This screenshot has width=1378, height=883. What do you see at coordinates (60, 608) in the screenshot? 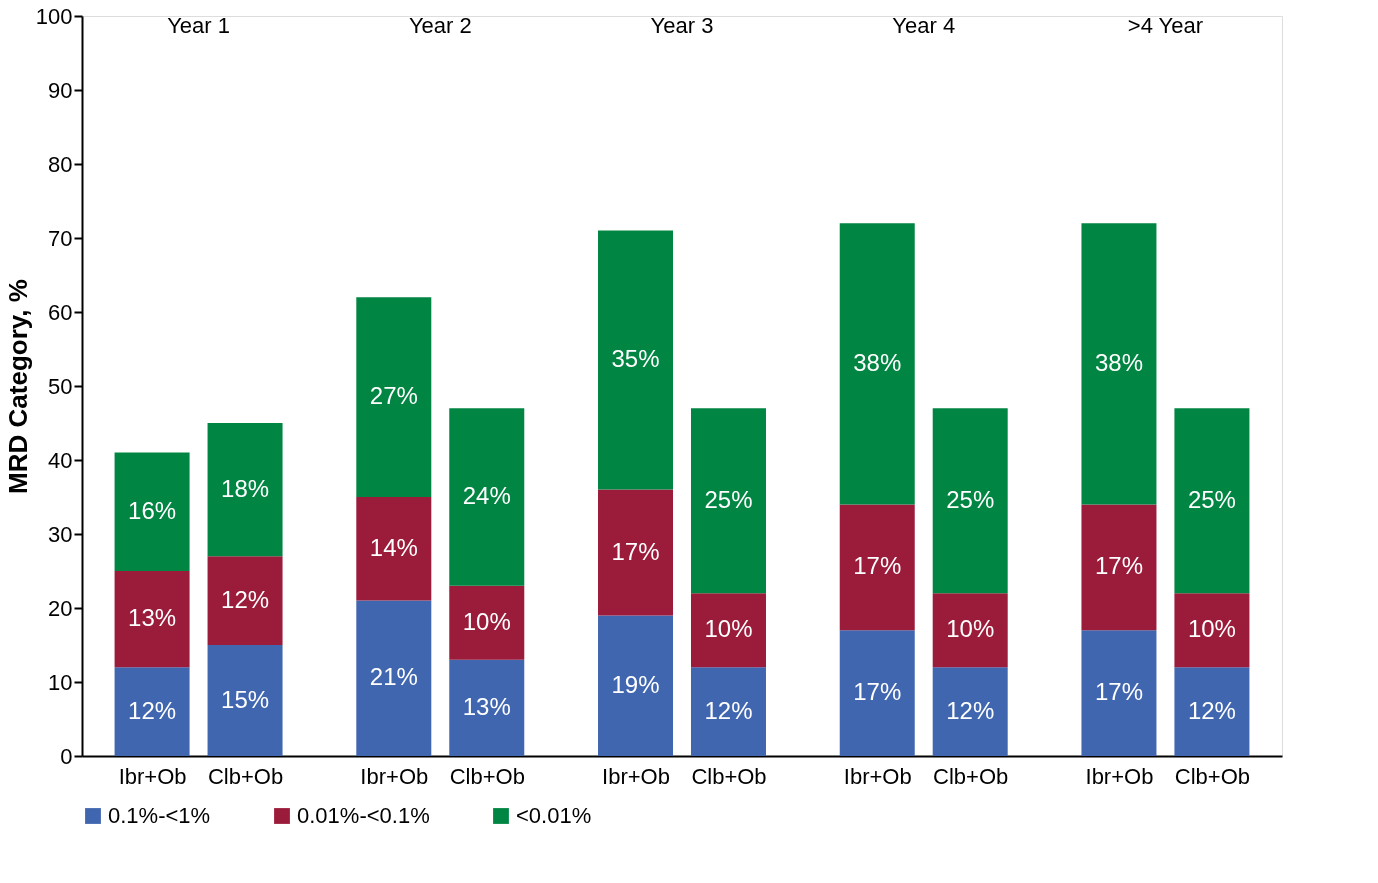
I see `y-tick-label: 20` at bounding box center [60, 608].